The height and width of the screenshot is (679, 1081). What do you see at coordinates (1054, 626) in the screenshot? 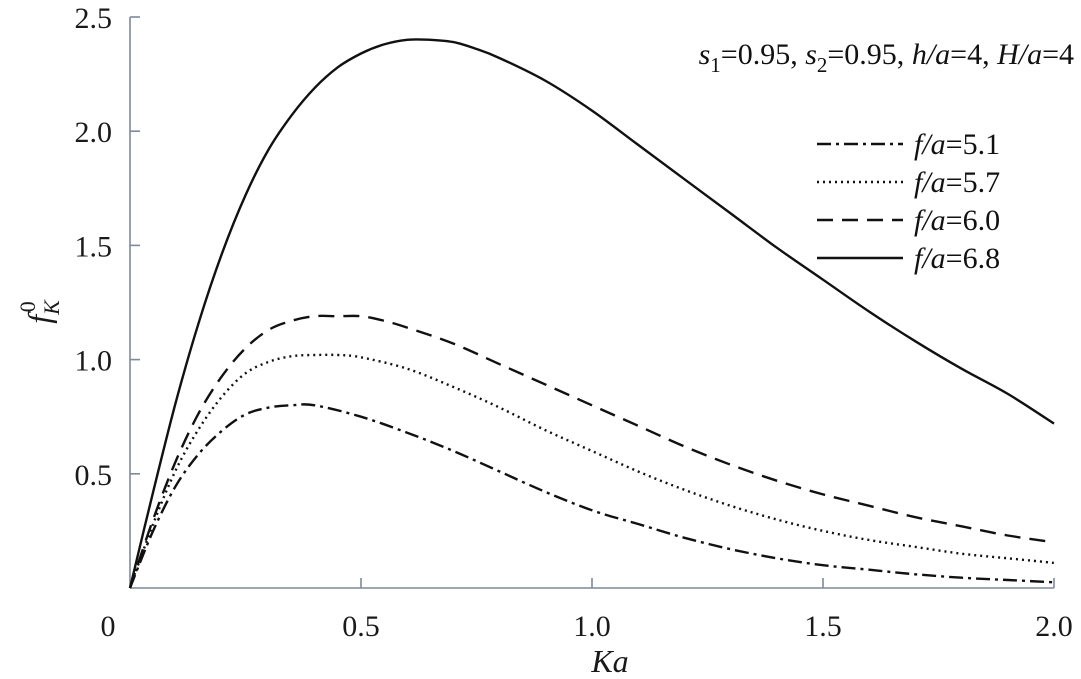
I see `x-tick-label: 2.0` at bounding box center [1054, 626].